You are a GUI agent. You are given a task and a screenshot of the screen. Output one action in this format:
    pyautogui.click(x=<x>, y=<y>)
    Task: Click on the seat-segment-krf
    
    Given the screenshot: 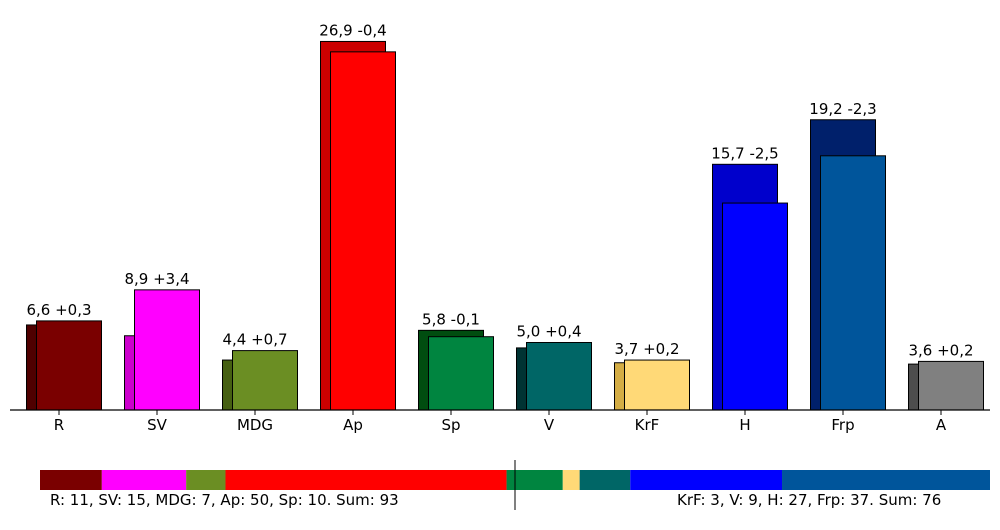 What is the action you would take?
    pyautogui.click(x=571, y=480)
    